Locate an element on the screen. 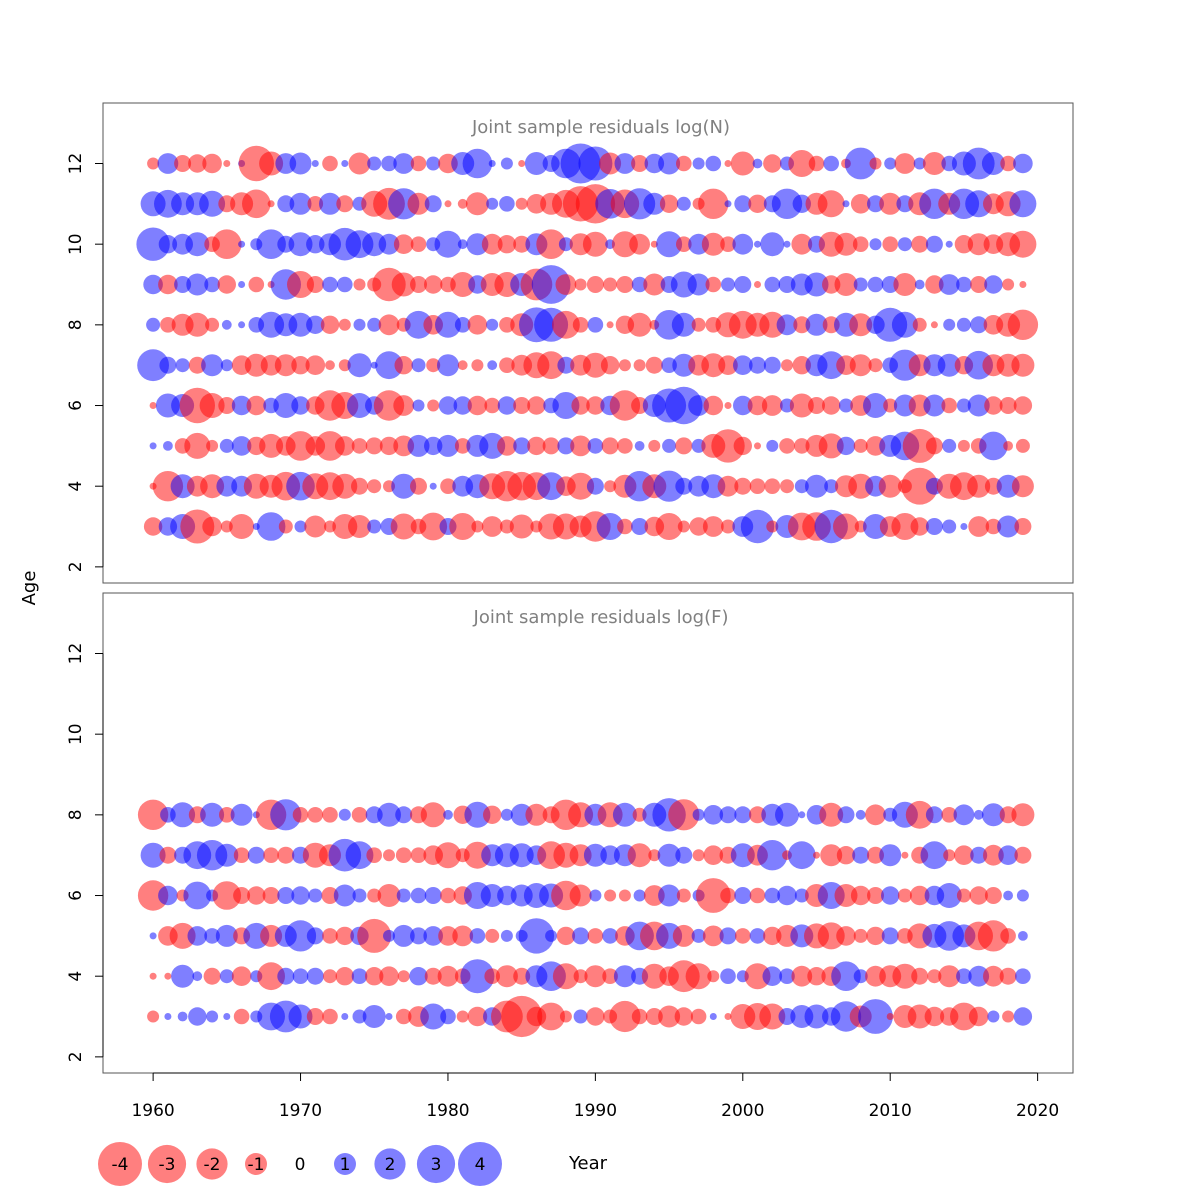 This screenshot has height=1200, width=1200. bubble-logF-age7-1977 is located at coordinates (403, 855).